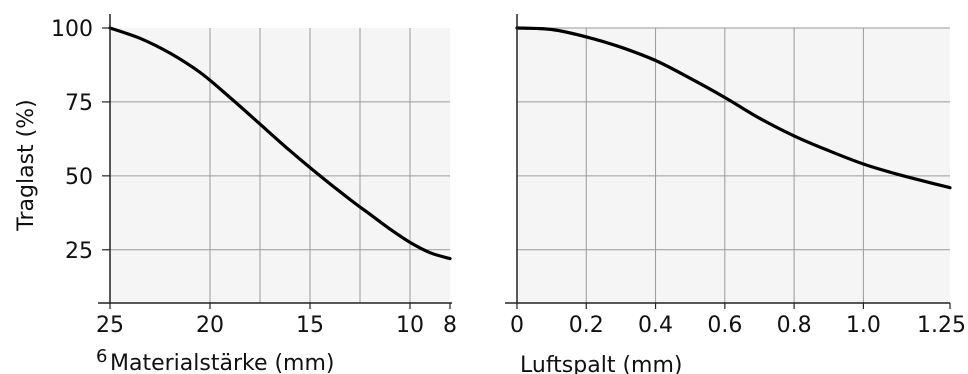 The image size is (968, 374). Describe the element at coordinates (655, 325) in the screenshot. I see `right-x-tick-label: 0.4` at that location.